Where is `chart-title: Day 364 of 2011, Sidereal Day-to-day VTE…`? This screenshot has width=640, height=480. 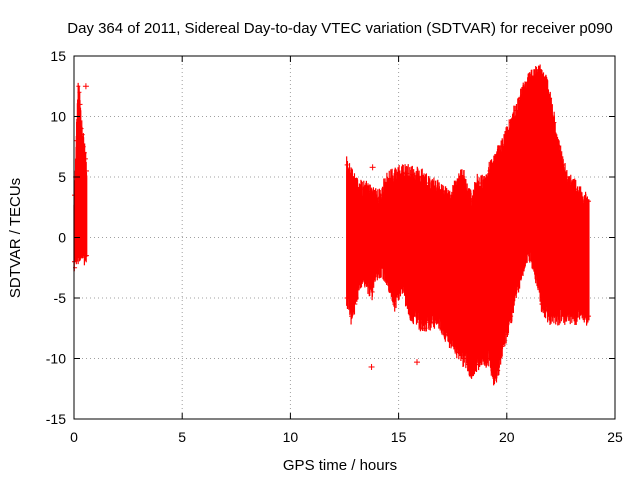 chart-title: Day 364 of 2011, Sidereal Day-to-day VTE… is located at coordinates (340, 28).